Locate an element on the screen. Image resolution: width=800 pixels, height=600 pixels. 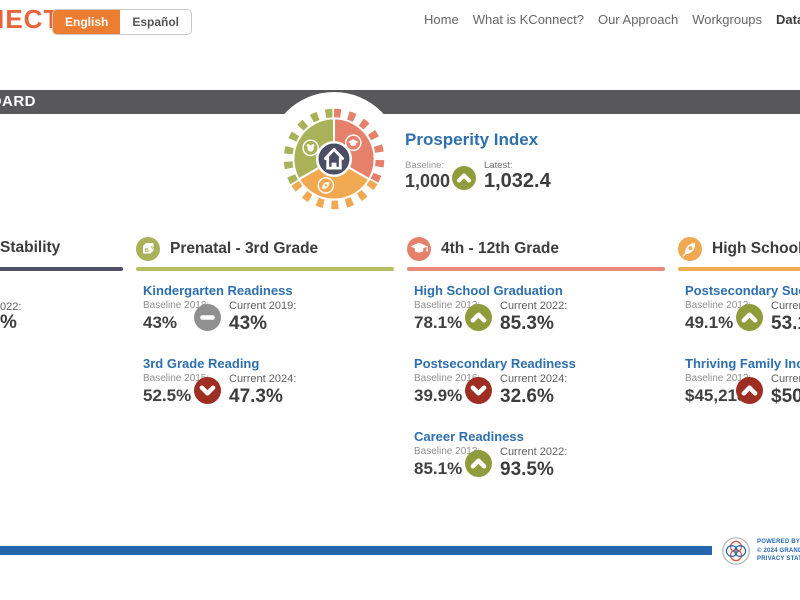
trend-up-red-icon is located at coordinates (749, 390).